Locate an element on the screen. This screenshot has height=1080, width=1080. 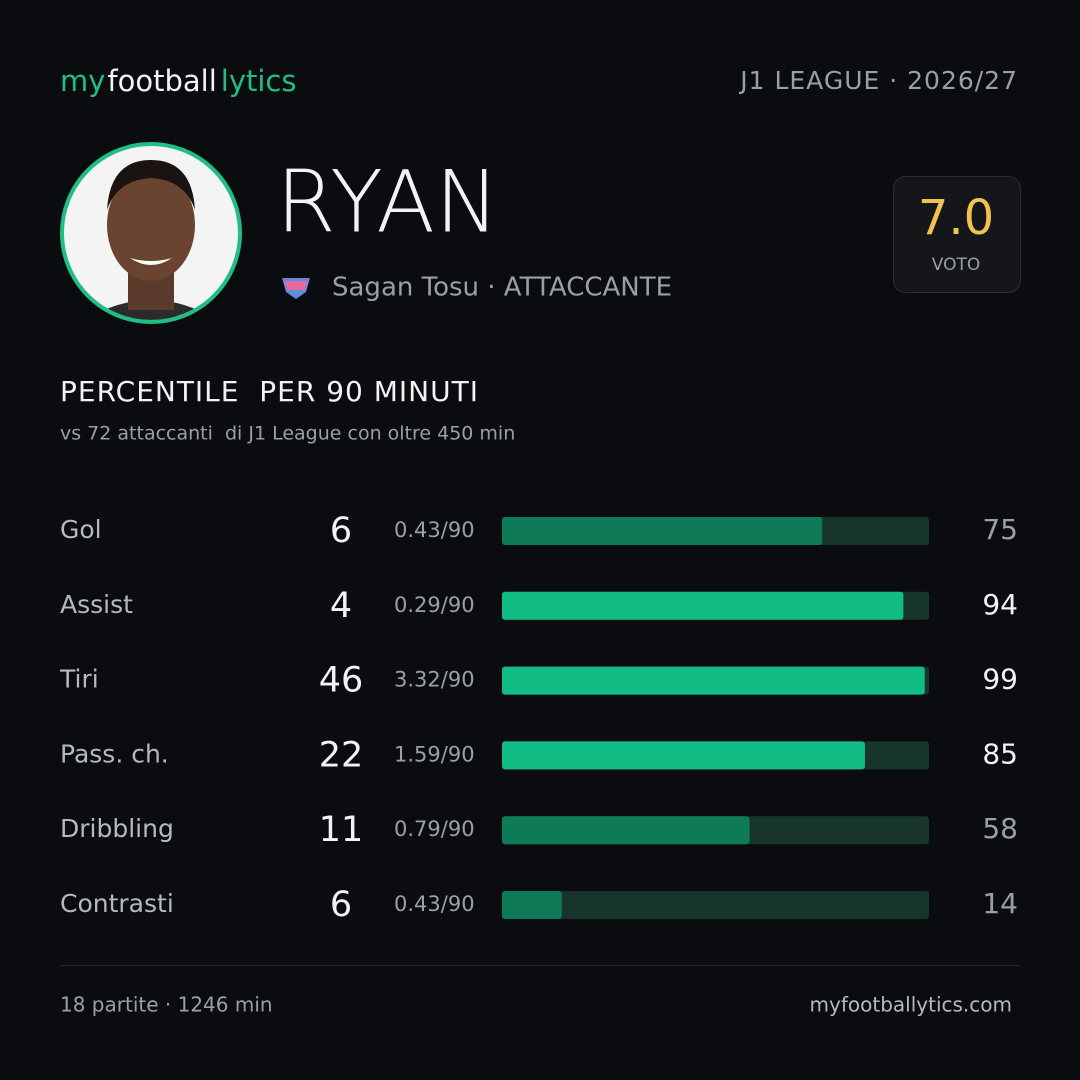
stat-label: Pass. ch. is located at coordinates (114, 753).